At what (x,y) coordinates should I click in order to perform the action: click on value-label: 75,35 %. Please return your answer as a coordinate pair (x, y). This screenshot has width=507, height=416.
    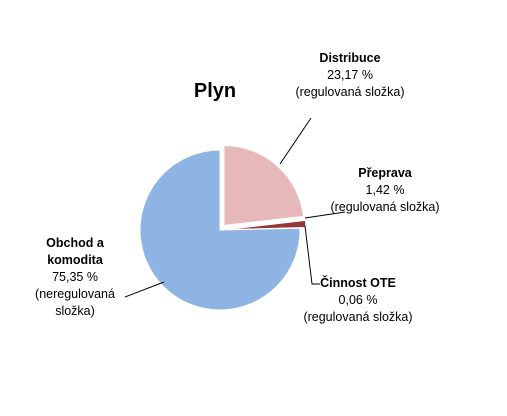
    Looking at the image, I should click on (75, 277).